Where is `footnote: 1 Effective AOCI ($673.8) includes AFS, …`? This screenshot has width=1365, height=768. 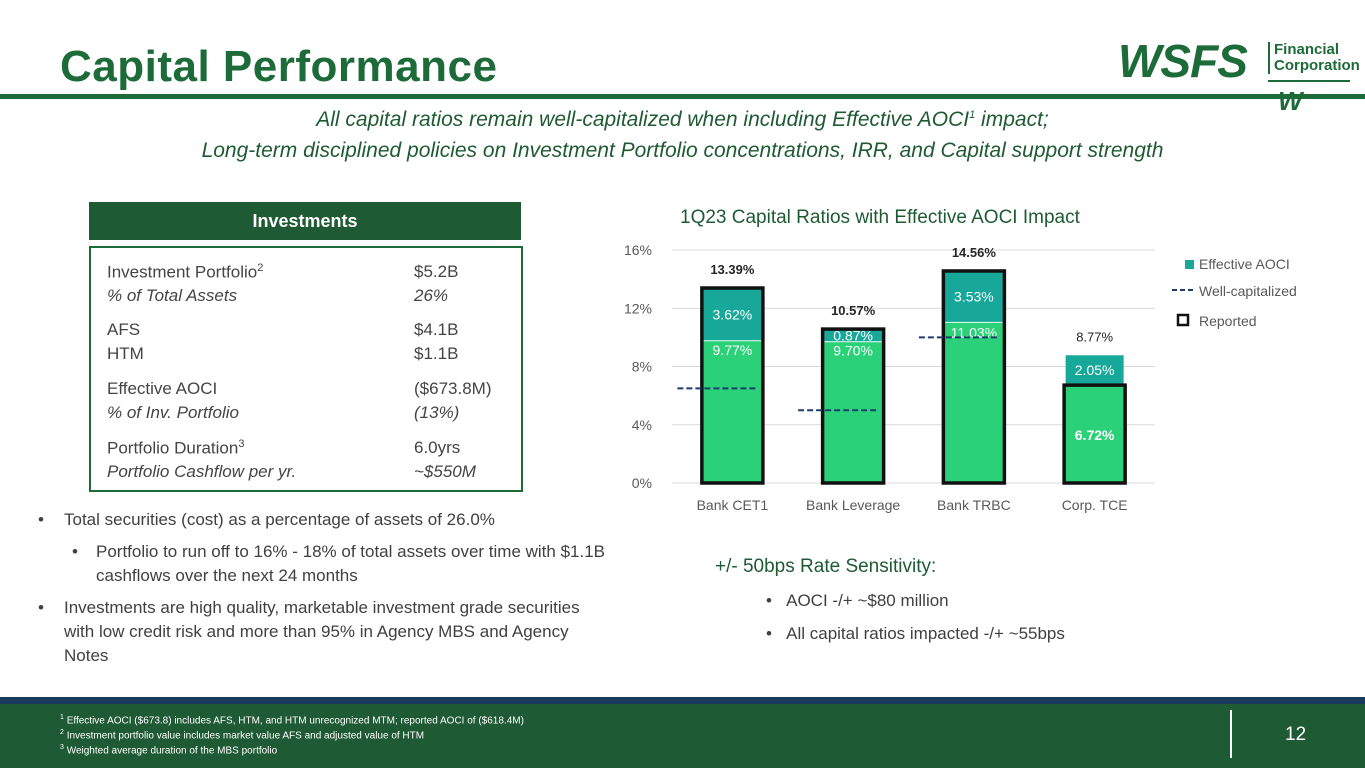
footnote: 1 Effective AOCI ($673.8) includes AFS, … is located at coordinates (292, 720).